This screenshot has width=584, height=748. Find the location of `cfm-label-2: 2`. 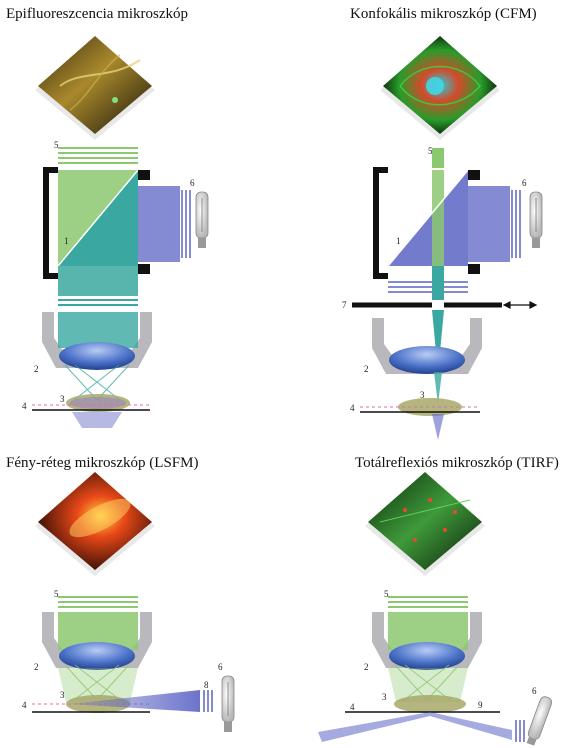

cfm-label-2: 2 is located at coordinates (366, 369).